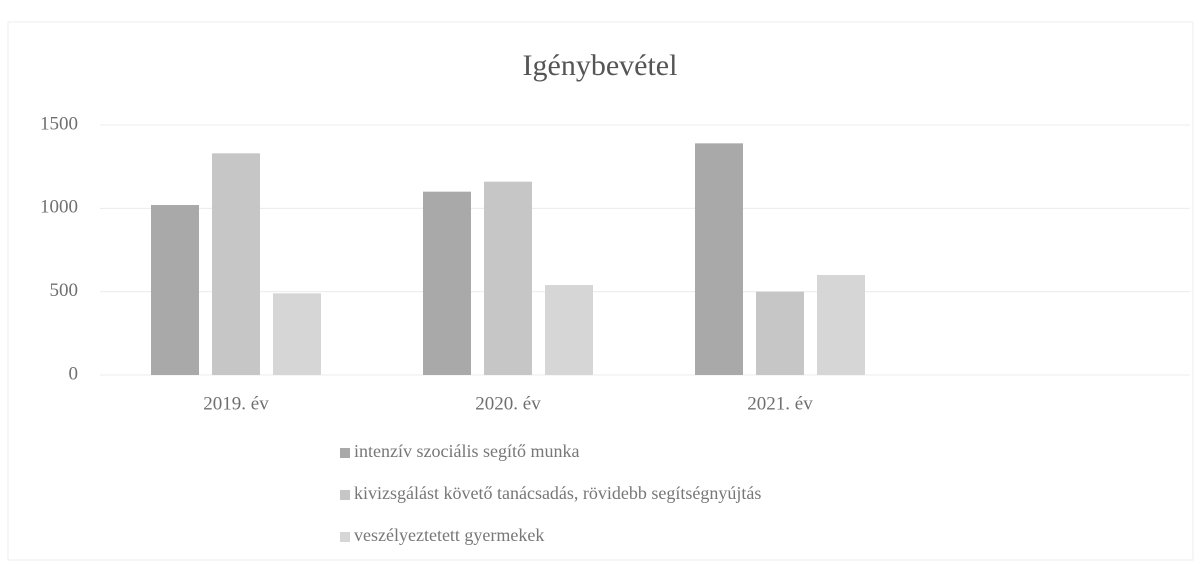  What do you see at coordinates (600, 65) in the screenshot?
I see `chart-title: Igénybevétel` at bounding box center [600, 65].